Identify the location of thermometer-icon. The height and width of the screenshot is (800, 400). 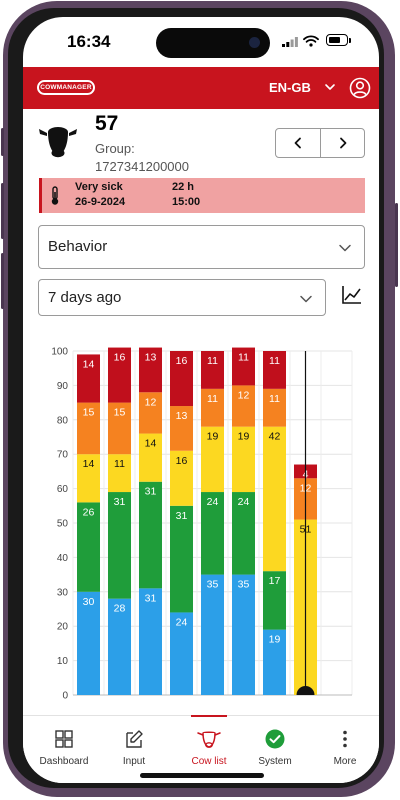
(55, 195).